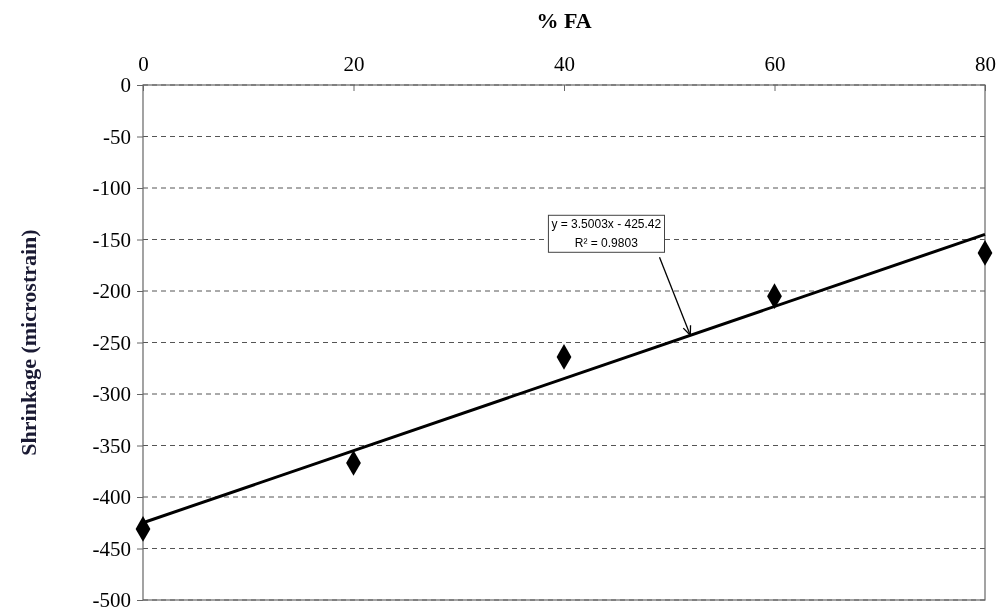 The height and width of the screenshot is (616, 1001). I want to click on y-tick-label: -50, so click(117, 136).